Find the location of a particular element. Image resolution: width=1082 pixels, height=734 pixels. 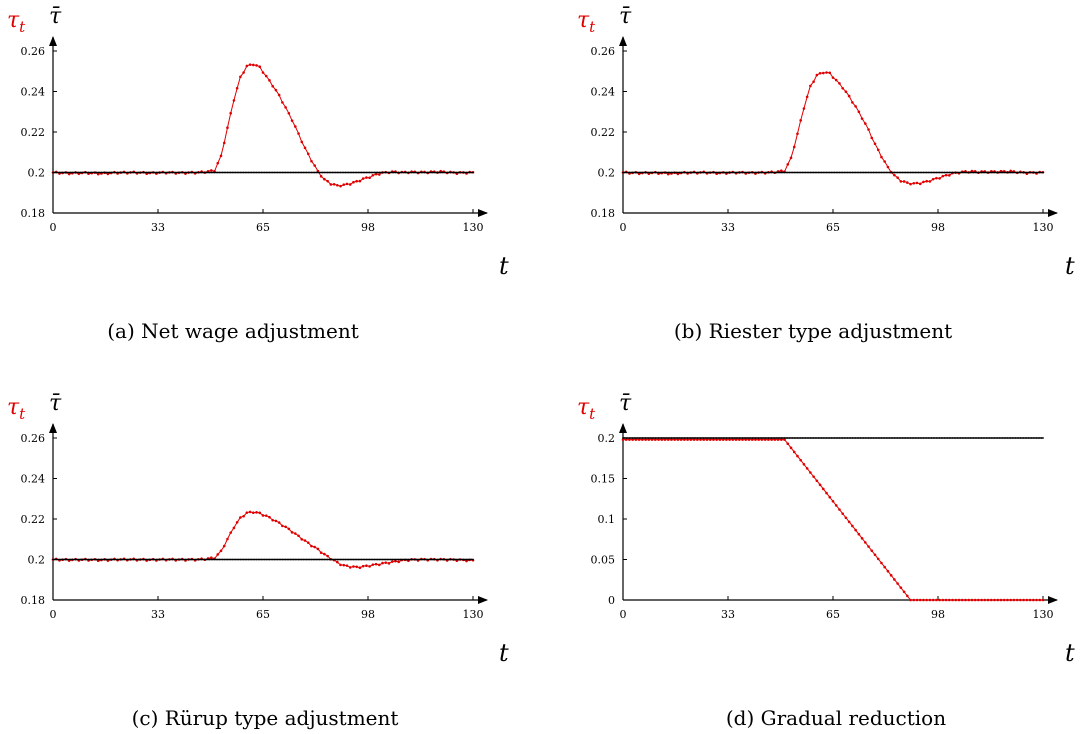

y-tick-label: 0.24 is located at coordinates (33, 92).